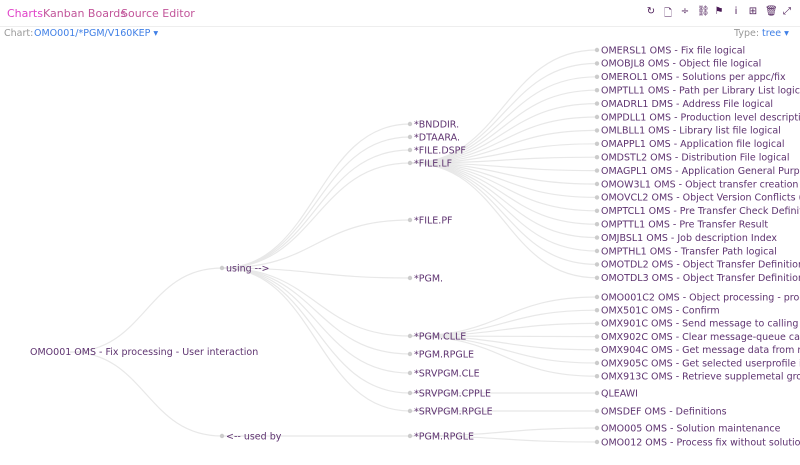 The height and width of the screenshot is (465, 800). I want to click on refresh-icon: ↻, so click(651, 11).